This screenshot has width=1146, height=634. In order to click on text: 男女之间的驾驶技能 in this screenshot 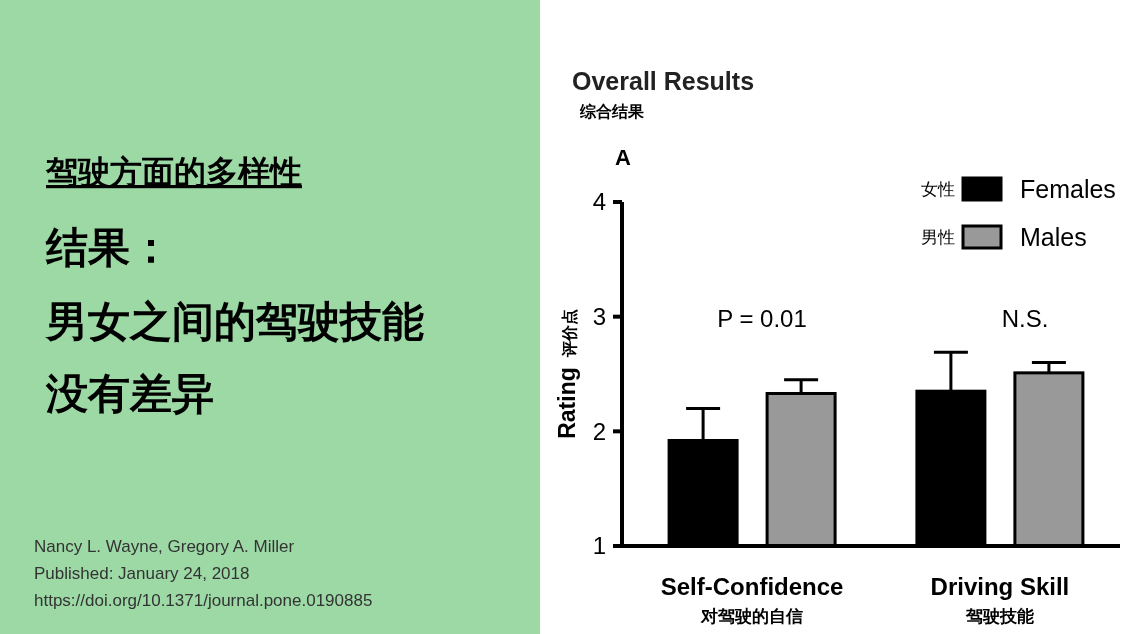, I will do `click(234, 321)`.